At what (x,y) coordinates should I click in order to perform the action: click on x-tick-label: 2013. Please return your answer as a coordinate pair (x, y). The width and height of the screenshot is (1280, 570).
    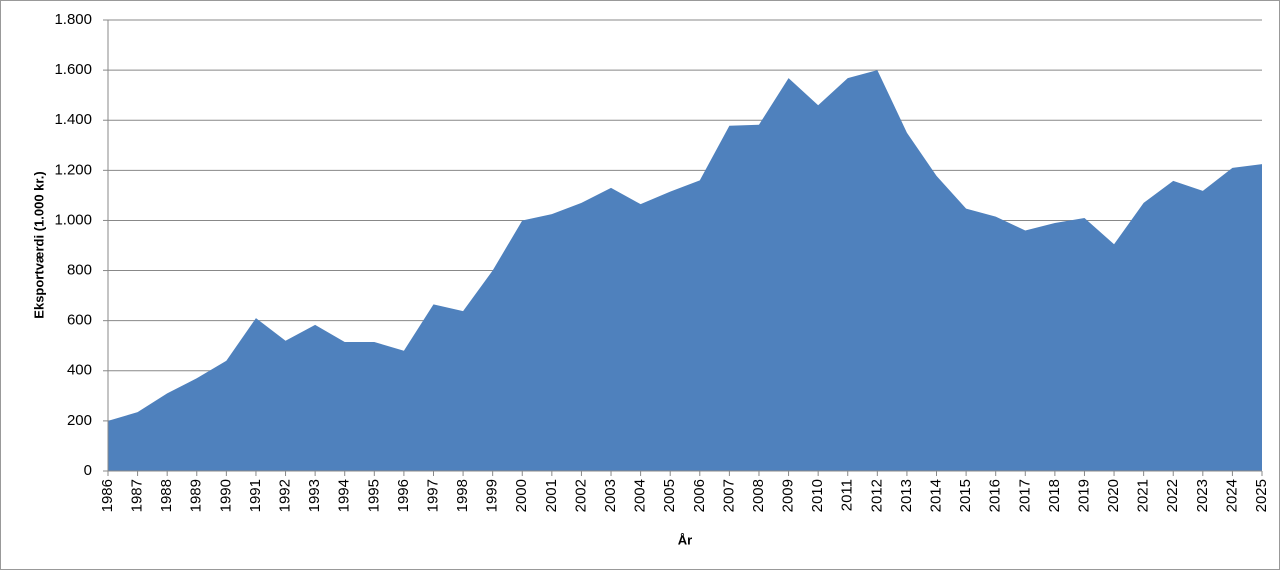
    Looking at the image, I should click on (906, 495).